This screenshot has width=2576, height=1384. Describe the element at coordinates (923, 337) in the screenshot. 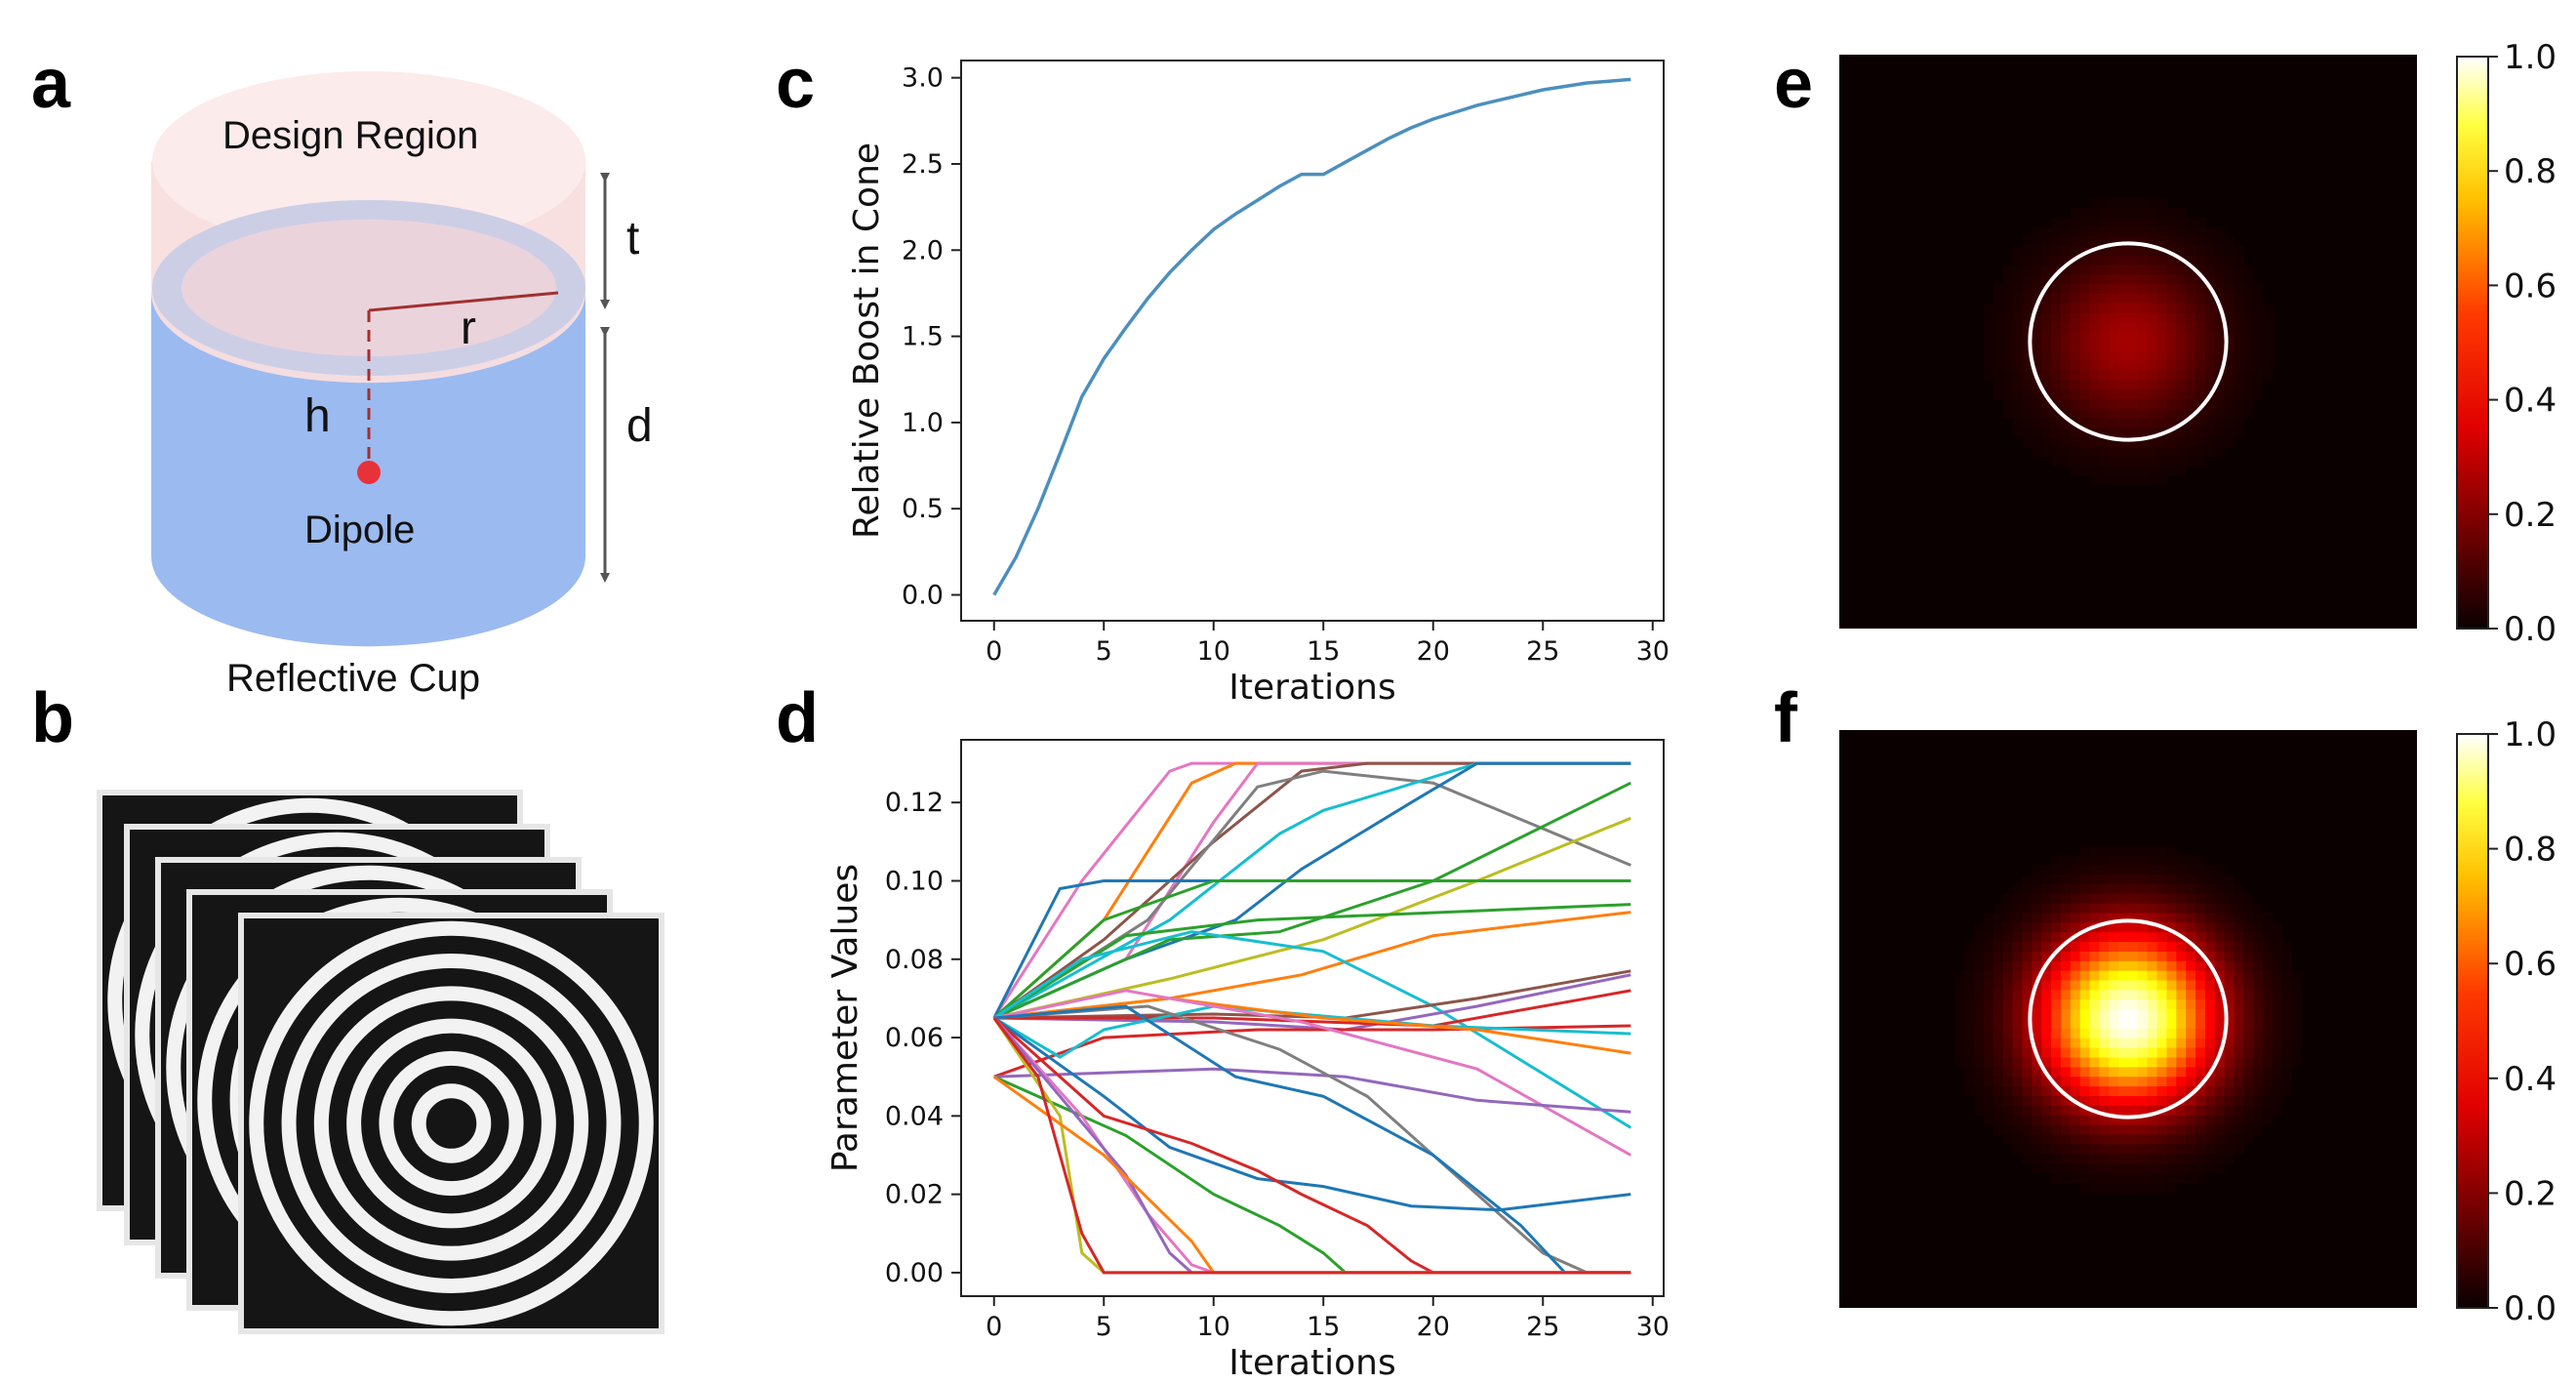

I see `y-tick-label-c: 1.5` at that location.